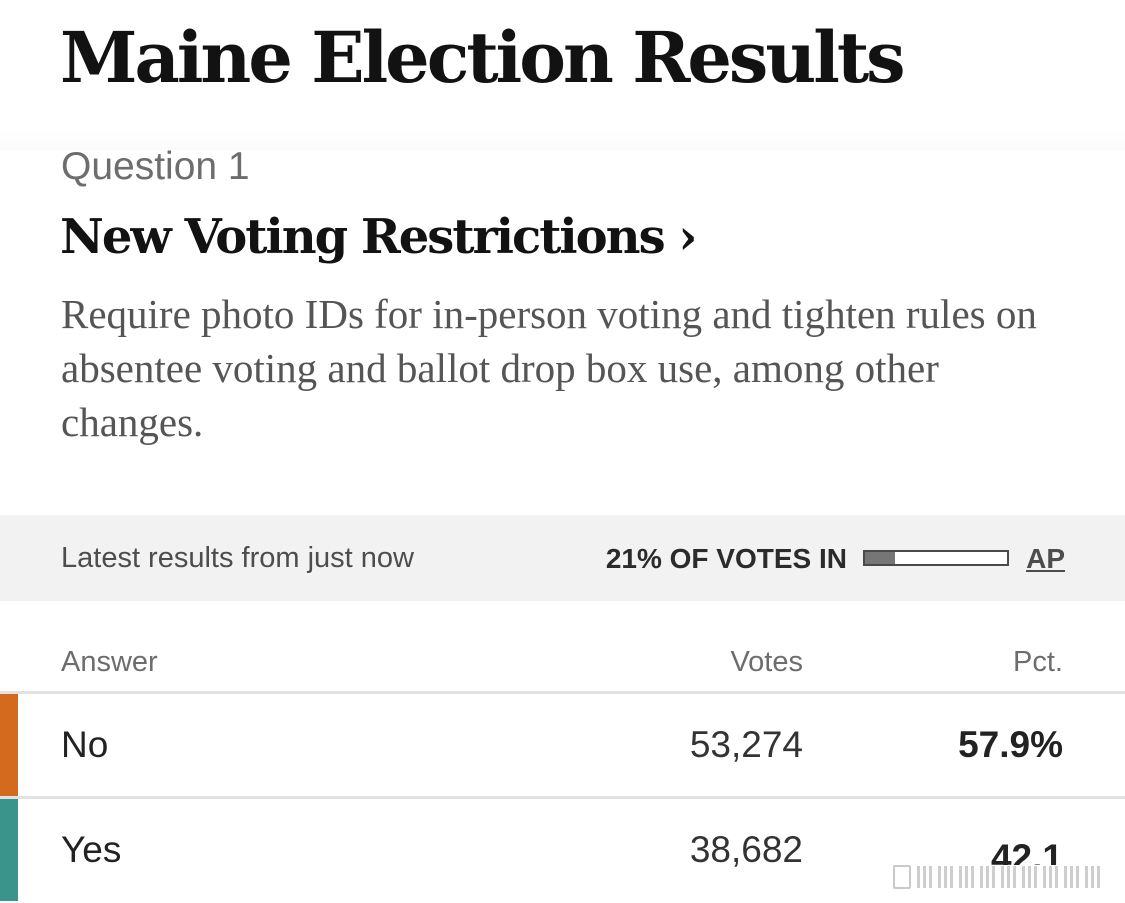 This screenshot has height=903, width=1125. I want to click on row-divider, so click(562, 797).